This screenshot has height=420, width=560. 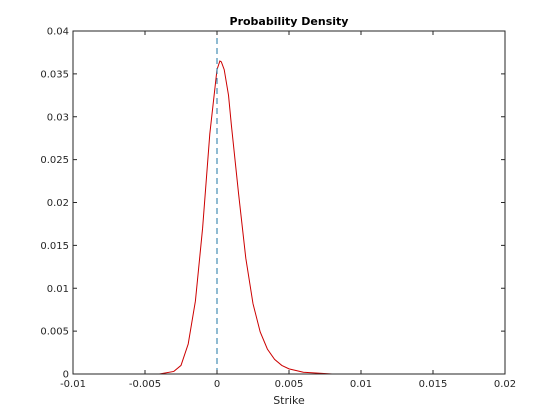 I want to click on y-tick-label: 0.03, so click(x=58, y=117).